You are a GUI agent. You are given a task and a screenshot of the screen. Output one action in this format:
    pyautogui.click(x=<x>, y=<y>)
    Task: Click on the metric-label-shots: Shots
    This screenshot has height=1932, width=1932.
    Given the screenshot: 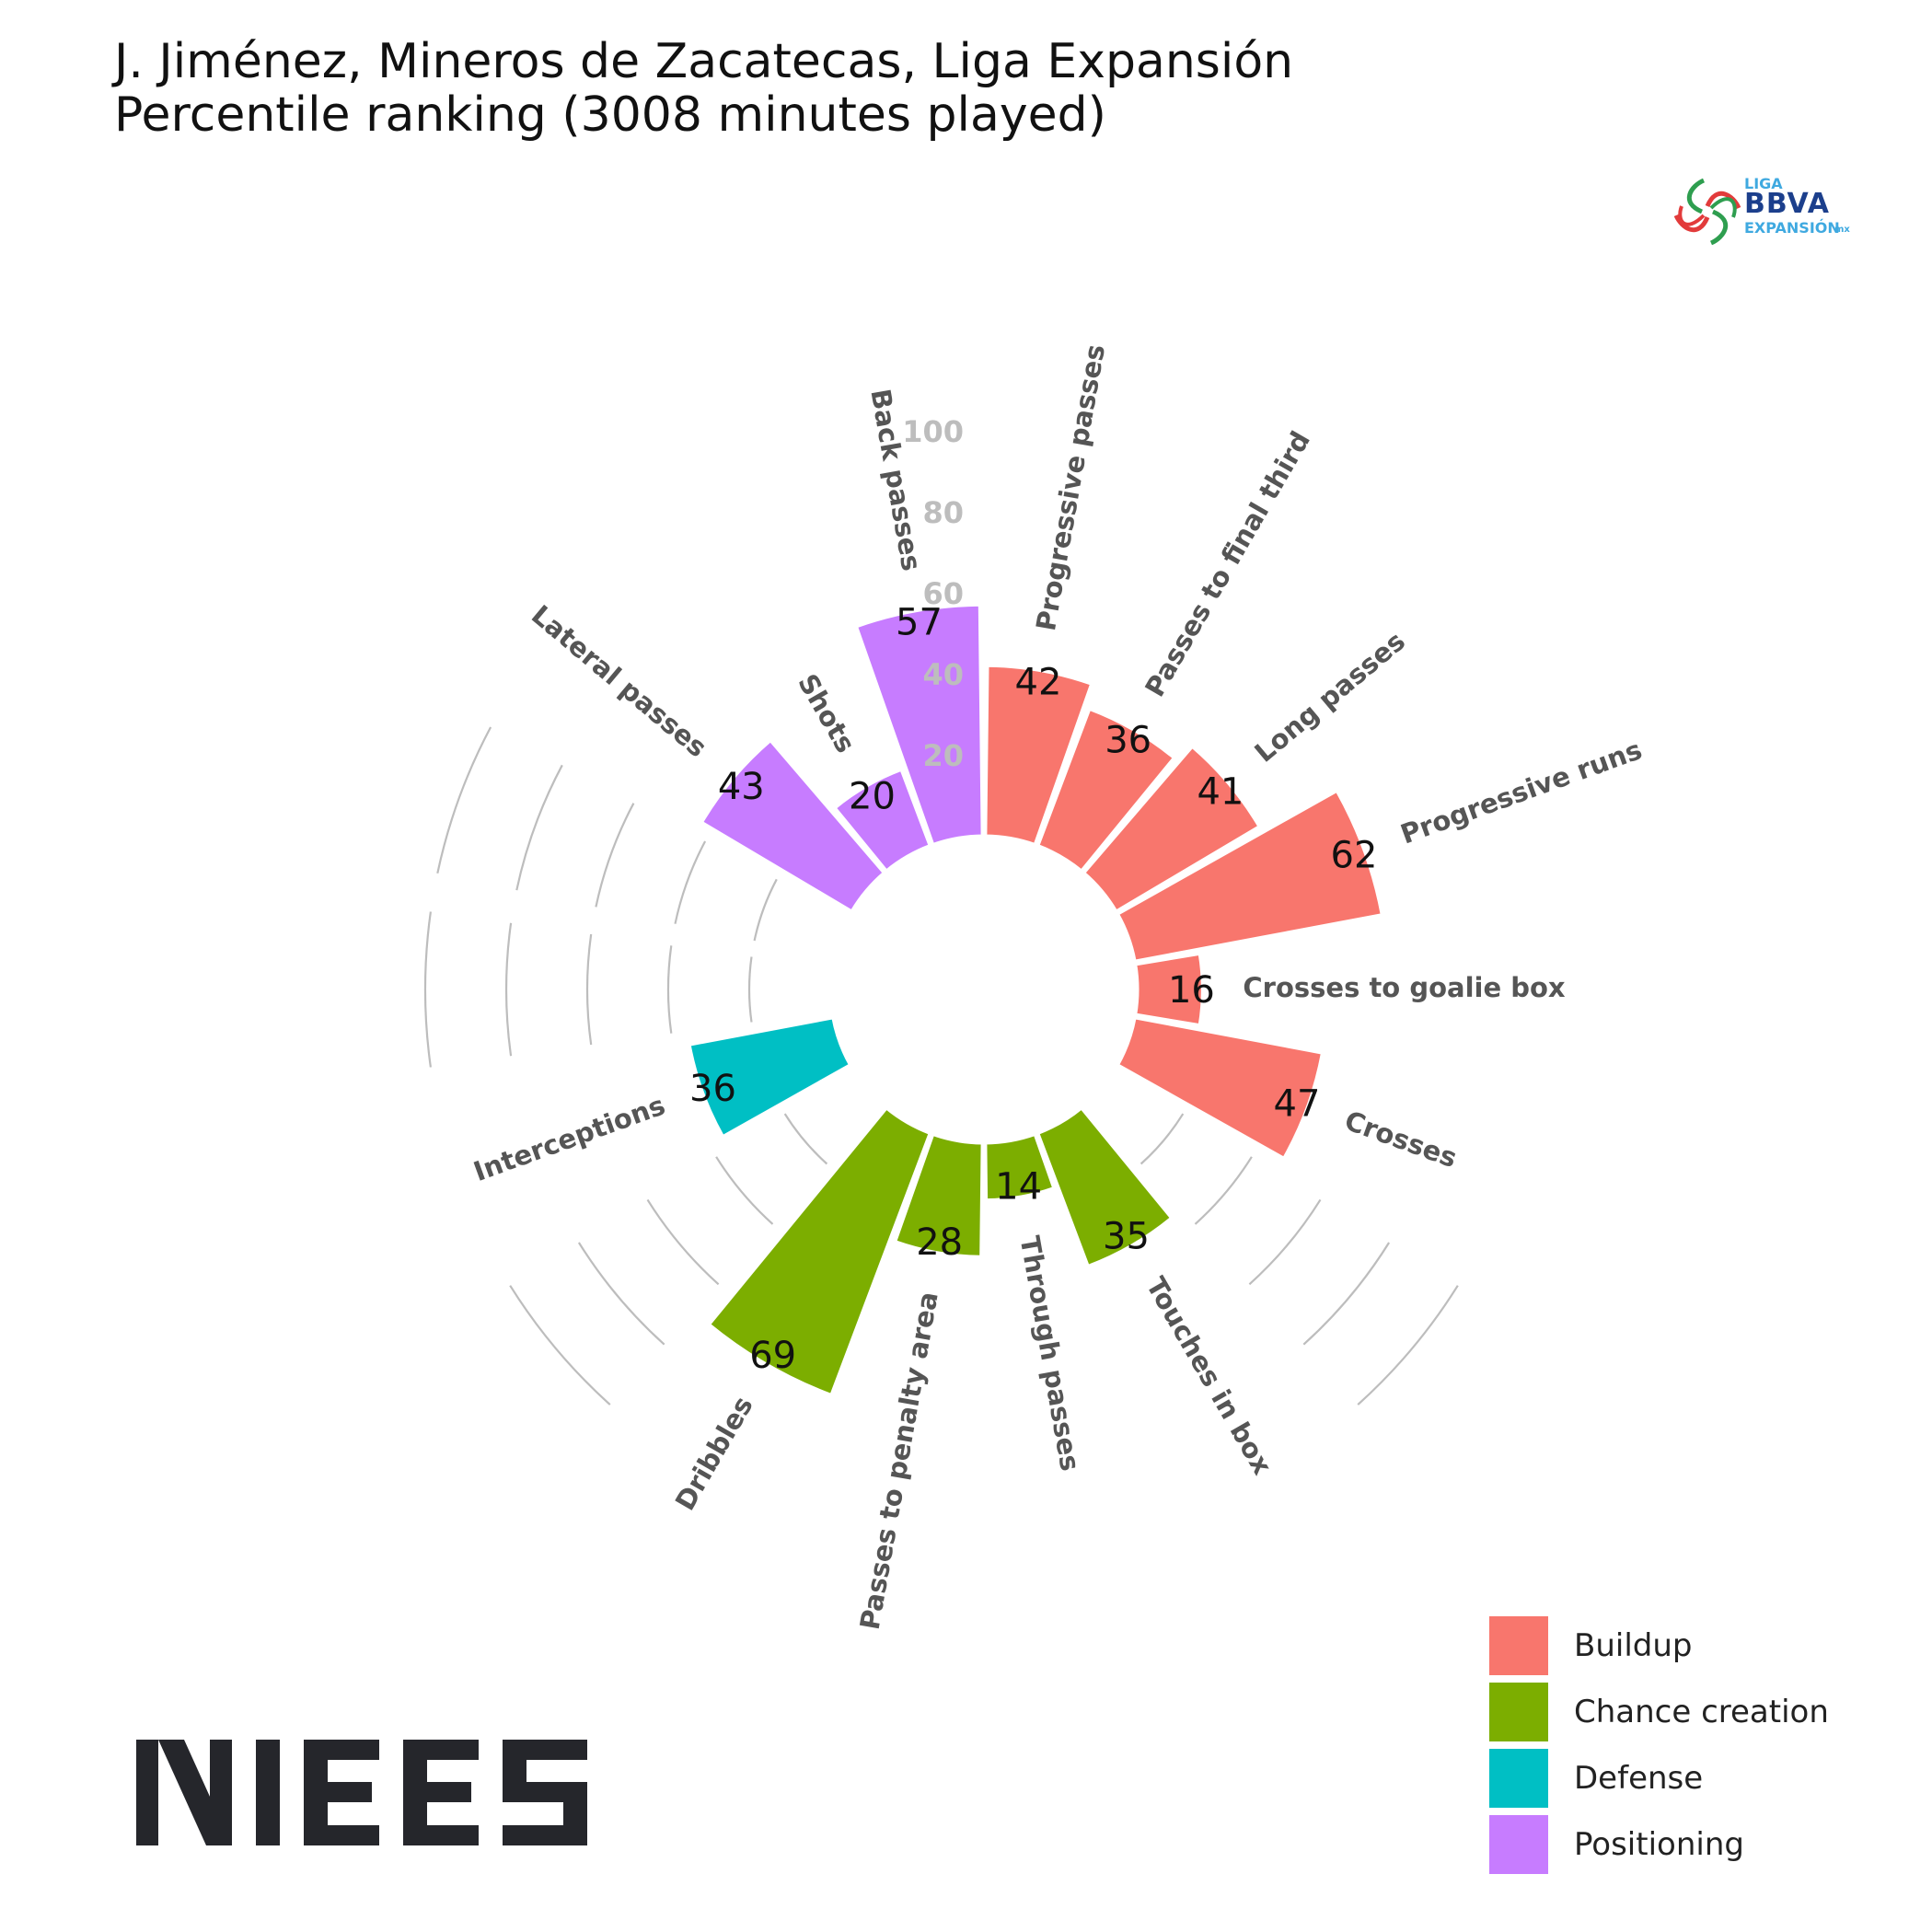 What is the action you would take?
    pyautogui.click(x=827, y=713)
    